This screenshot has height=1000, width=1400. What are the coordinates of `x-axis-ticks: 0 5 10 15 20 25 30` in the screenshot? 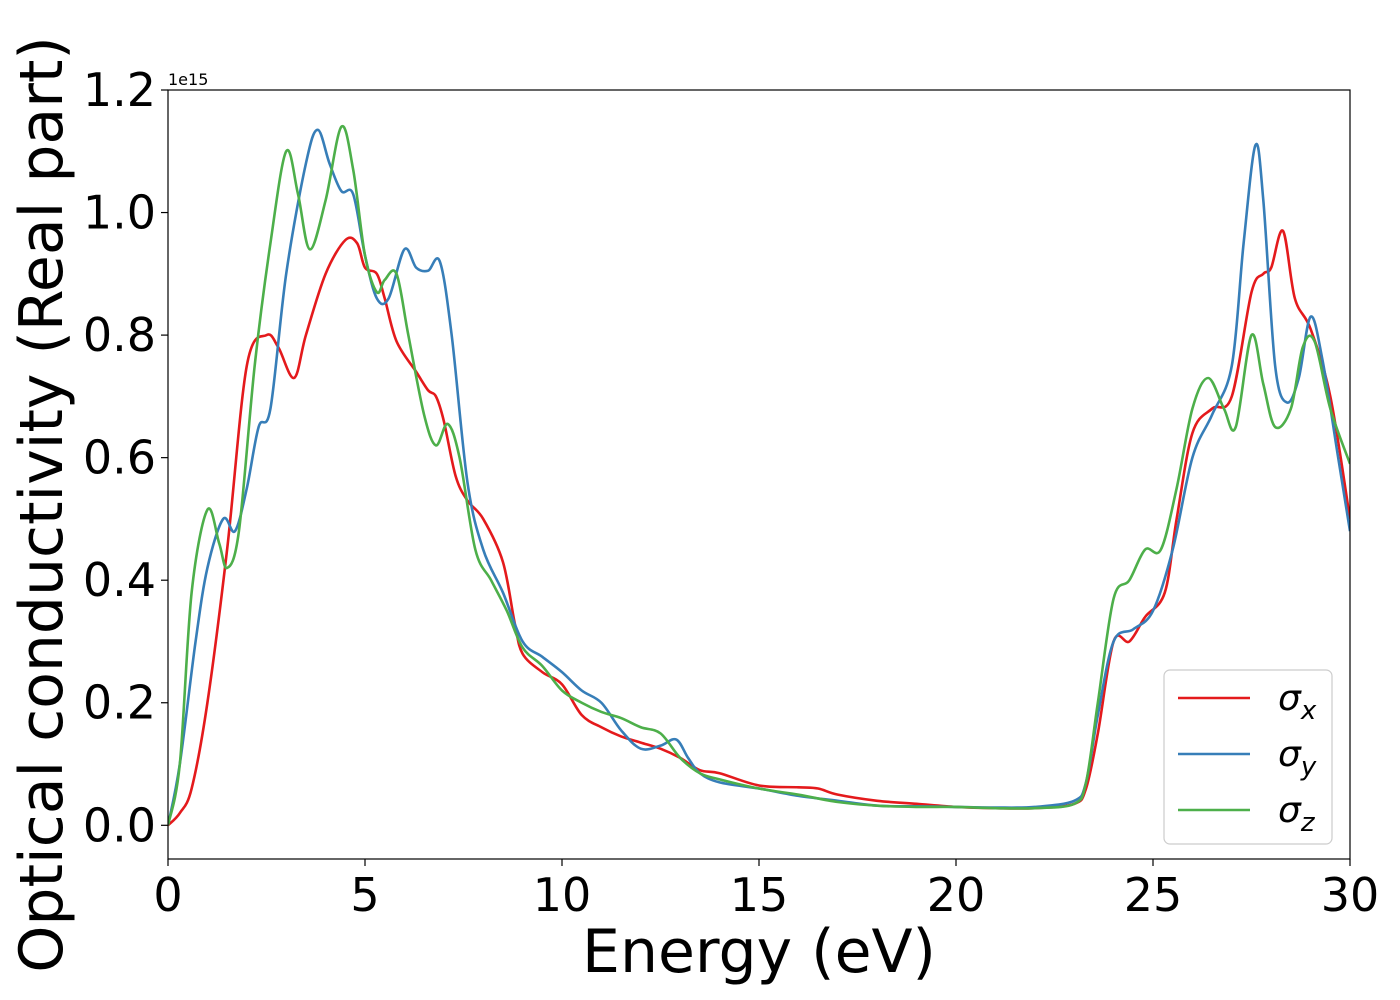 It's located at (766, 890).